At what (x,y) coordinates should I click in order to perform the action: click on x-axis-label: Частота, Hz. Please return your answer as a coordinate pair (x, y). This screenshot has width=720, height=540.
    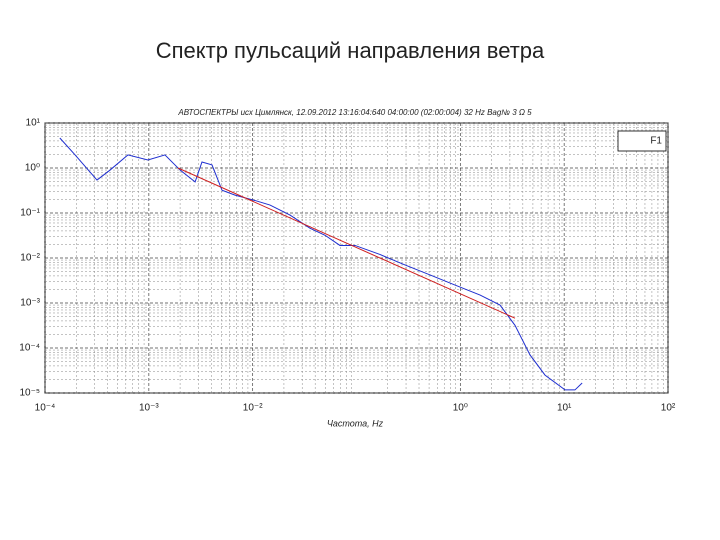
    Looking at the image, I should click on (355, 423).